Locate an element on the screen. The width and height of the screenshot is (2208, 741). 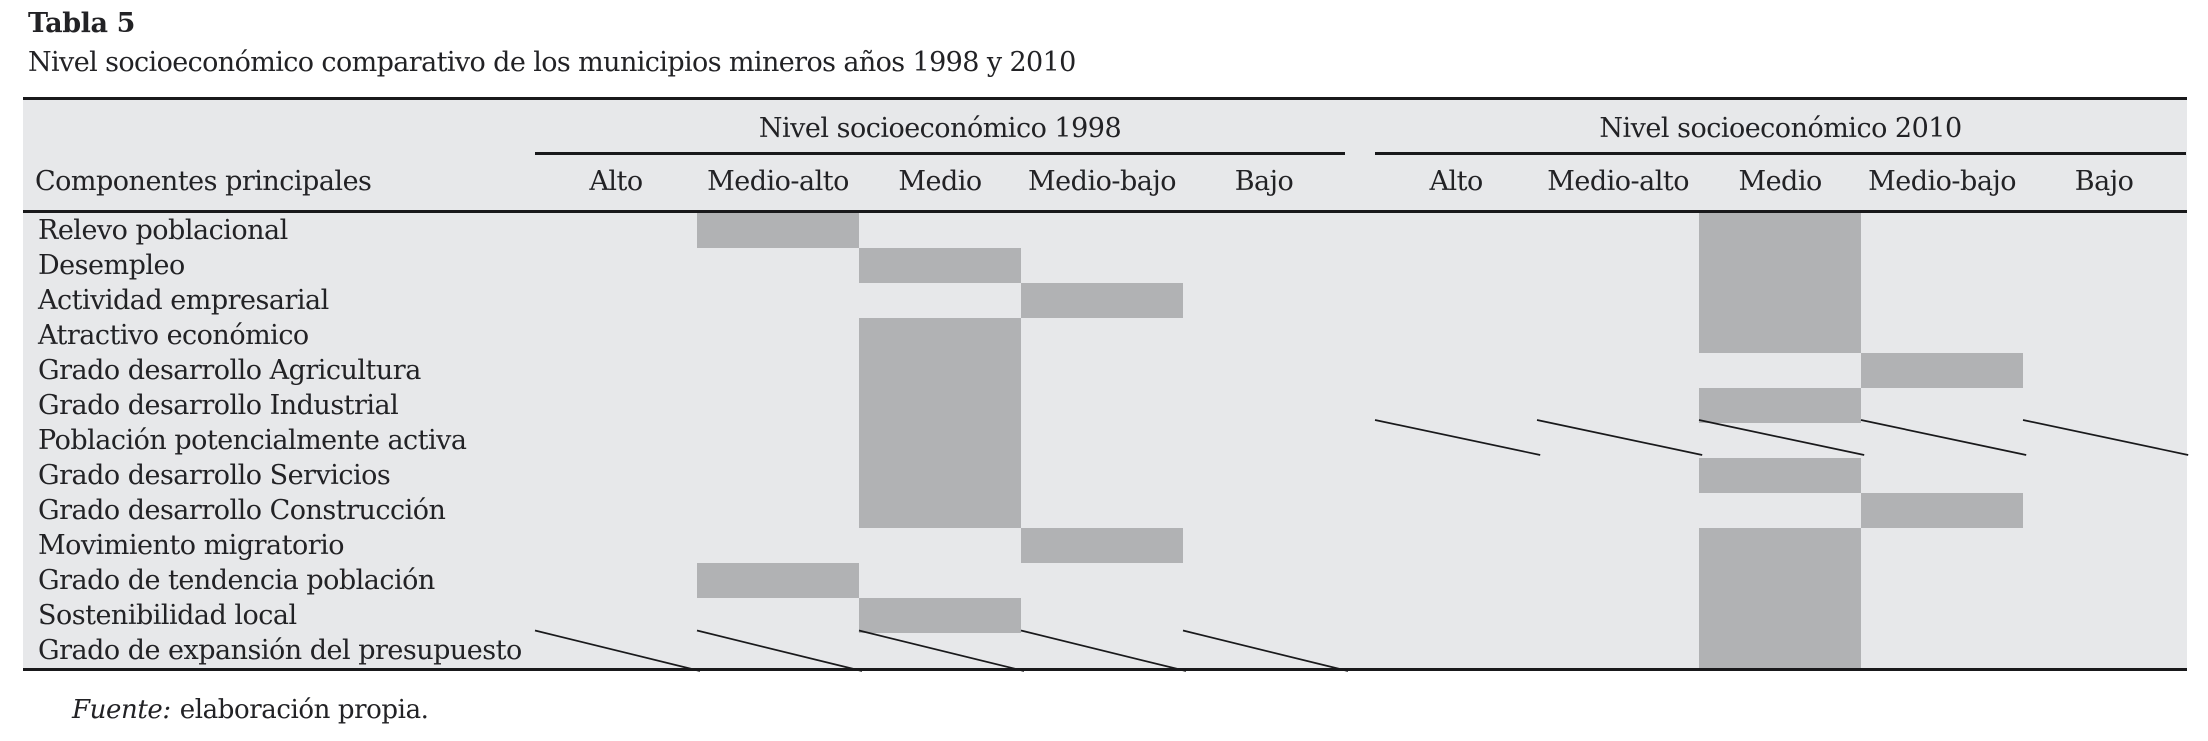
source-note: Fuente: elaboración propia. is located at coordinates (250, 710).